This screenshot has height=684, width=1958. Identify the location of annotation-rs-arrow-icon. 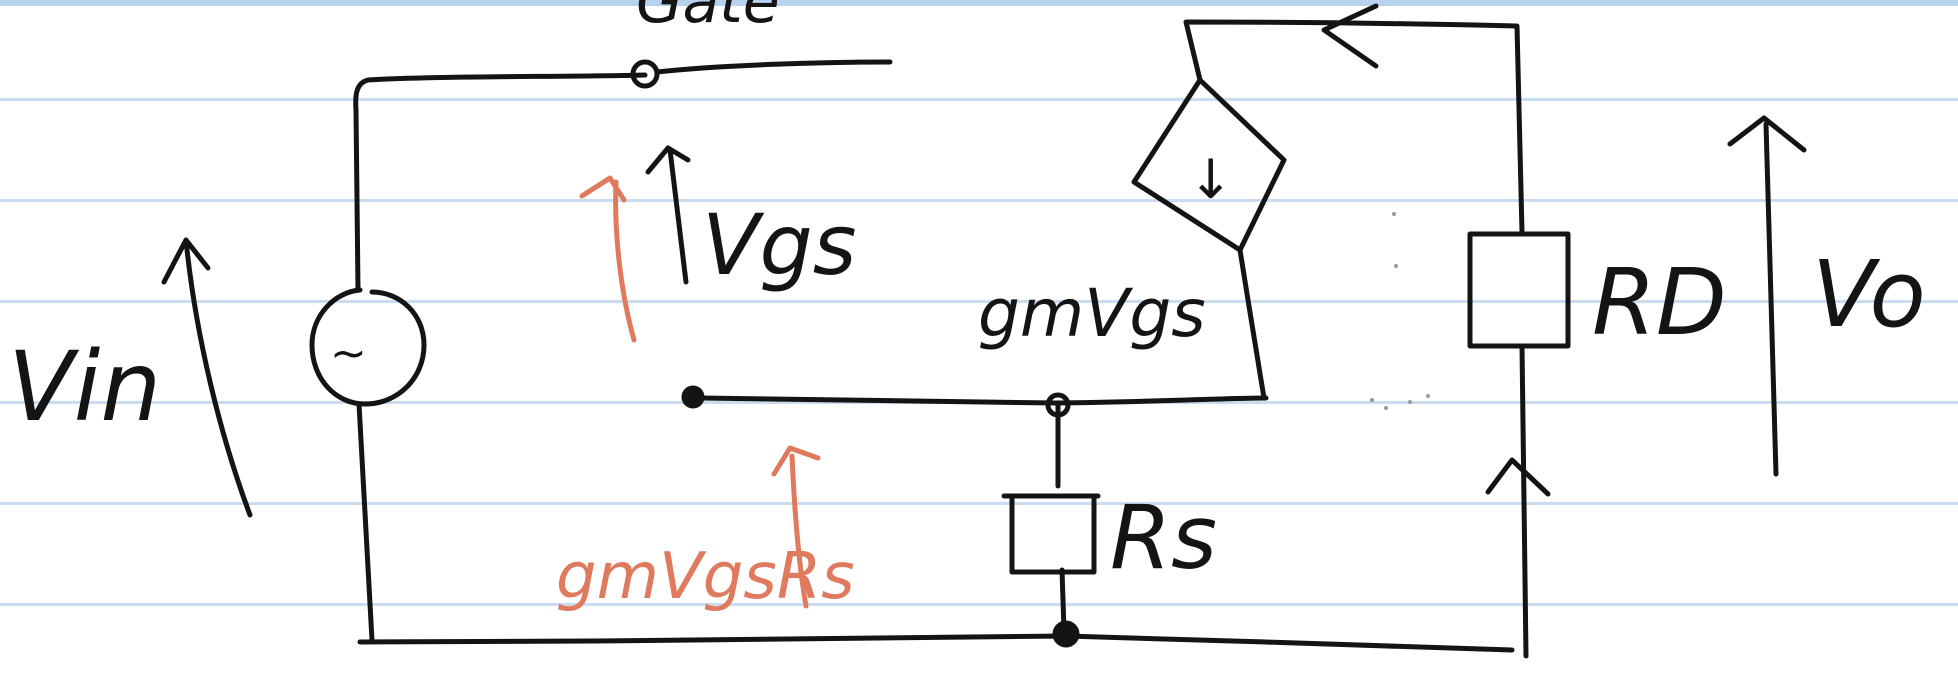
(796, 527).